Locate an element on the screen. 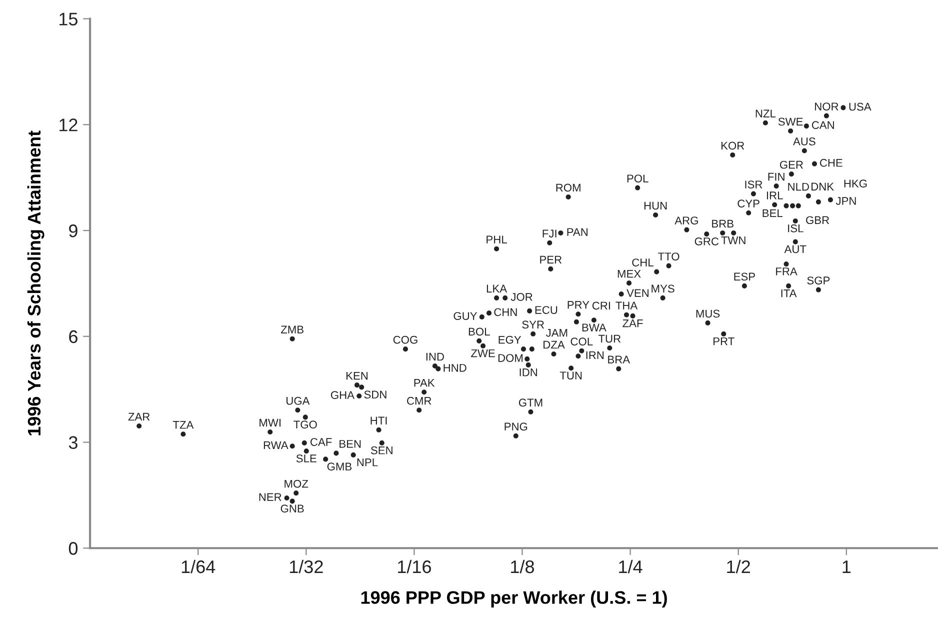 The height and width of the screenshot is (625, 938). data-label: IND is located at coordinates (435, 356).